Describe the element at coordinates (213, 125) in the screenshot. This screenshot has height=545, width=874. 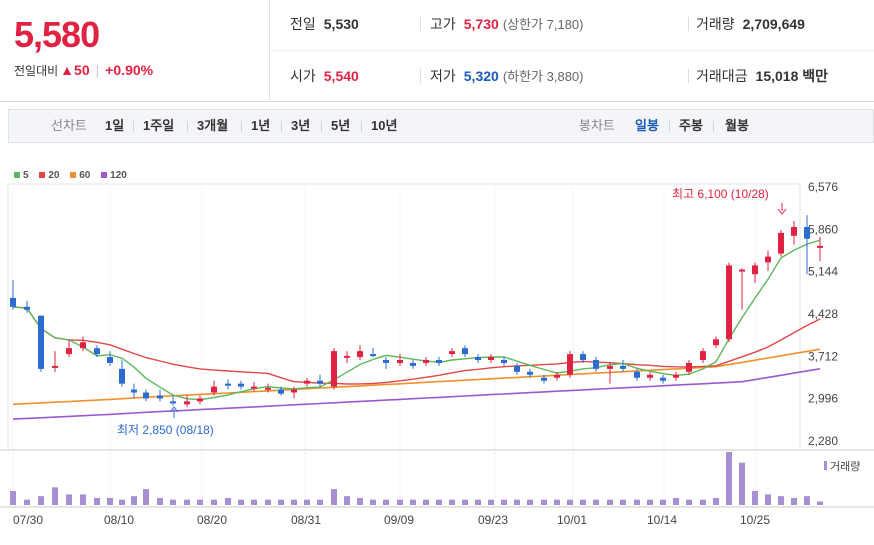
I see `tab-3m: 3개월` at that location.